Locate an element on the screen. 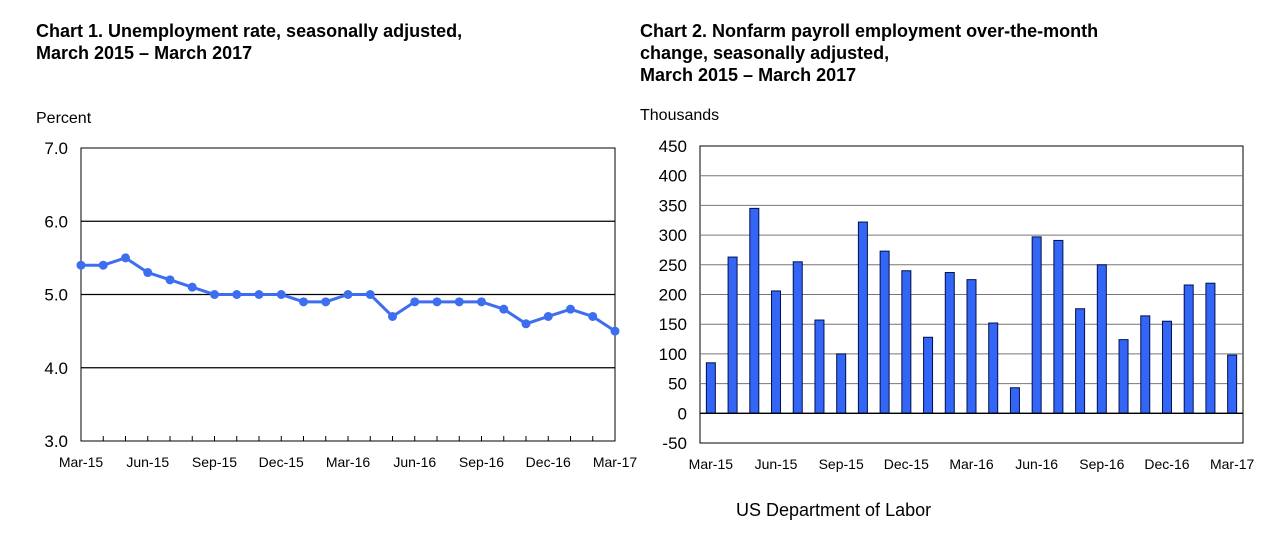 The height and width of the screenshot is (552, 1286). chart2-xtick-label: Mar-17 is located at coordinates (1232, 464).